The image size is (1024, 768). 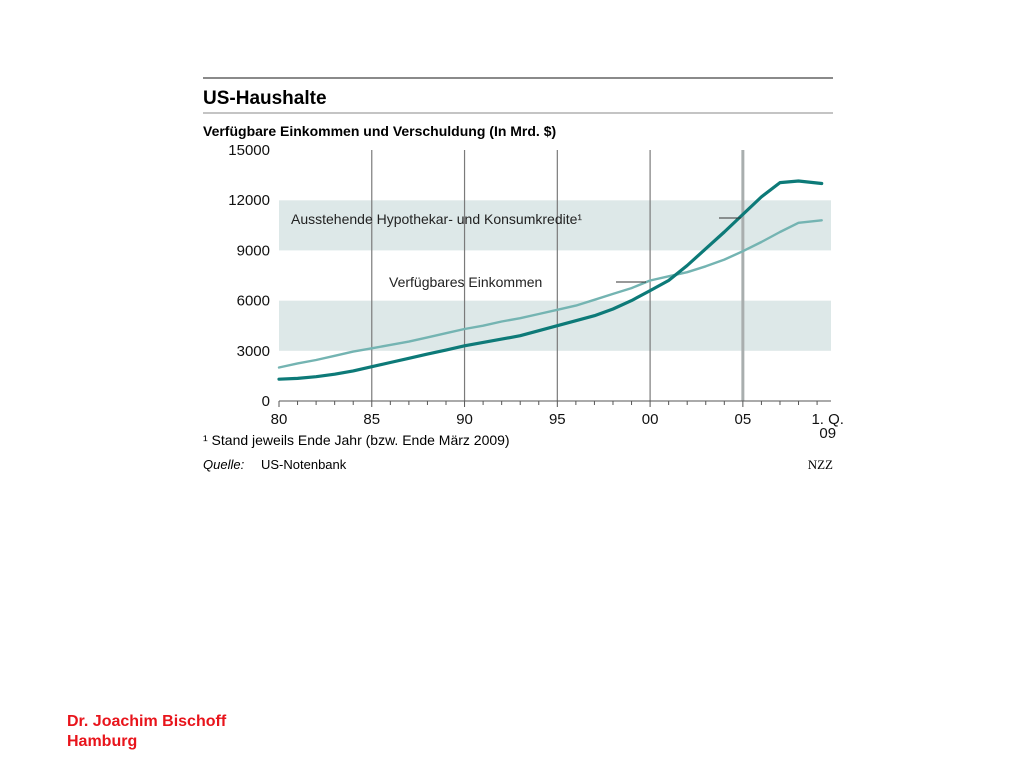 What do you see at coordinates (266, 401) in the screenshot?
I see `y-tick-label: 0` at bounding box center [266, 401].